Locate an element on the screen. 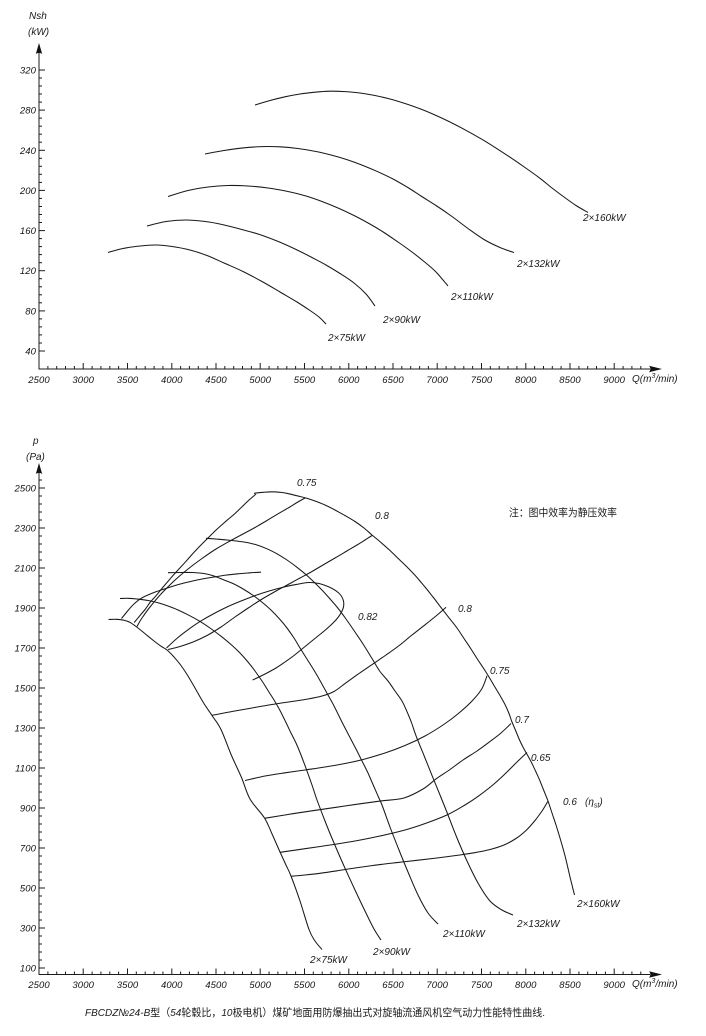 Image resolution: width=706 pixels, height=1036 pixels. svg-text: 1900 is located at coordinates (25, 609).